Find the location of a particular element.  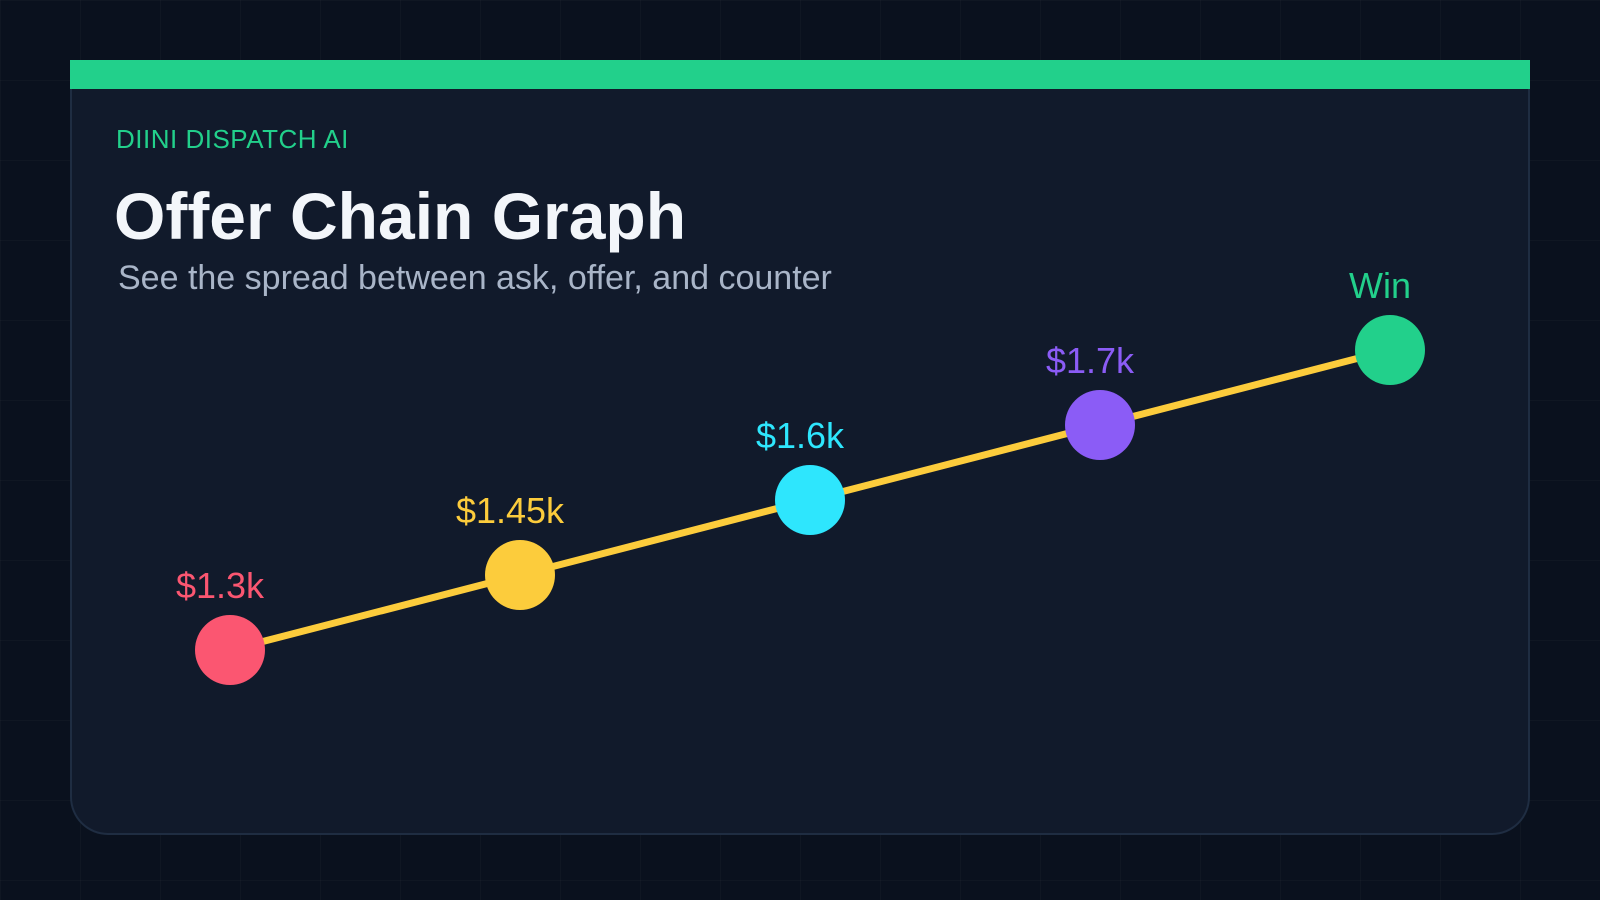

chain-node-label-1: $1.3k is located at coordinates (220, 585).